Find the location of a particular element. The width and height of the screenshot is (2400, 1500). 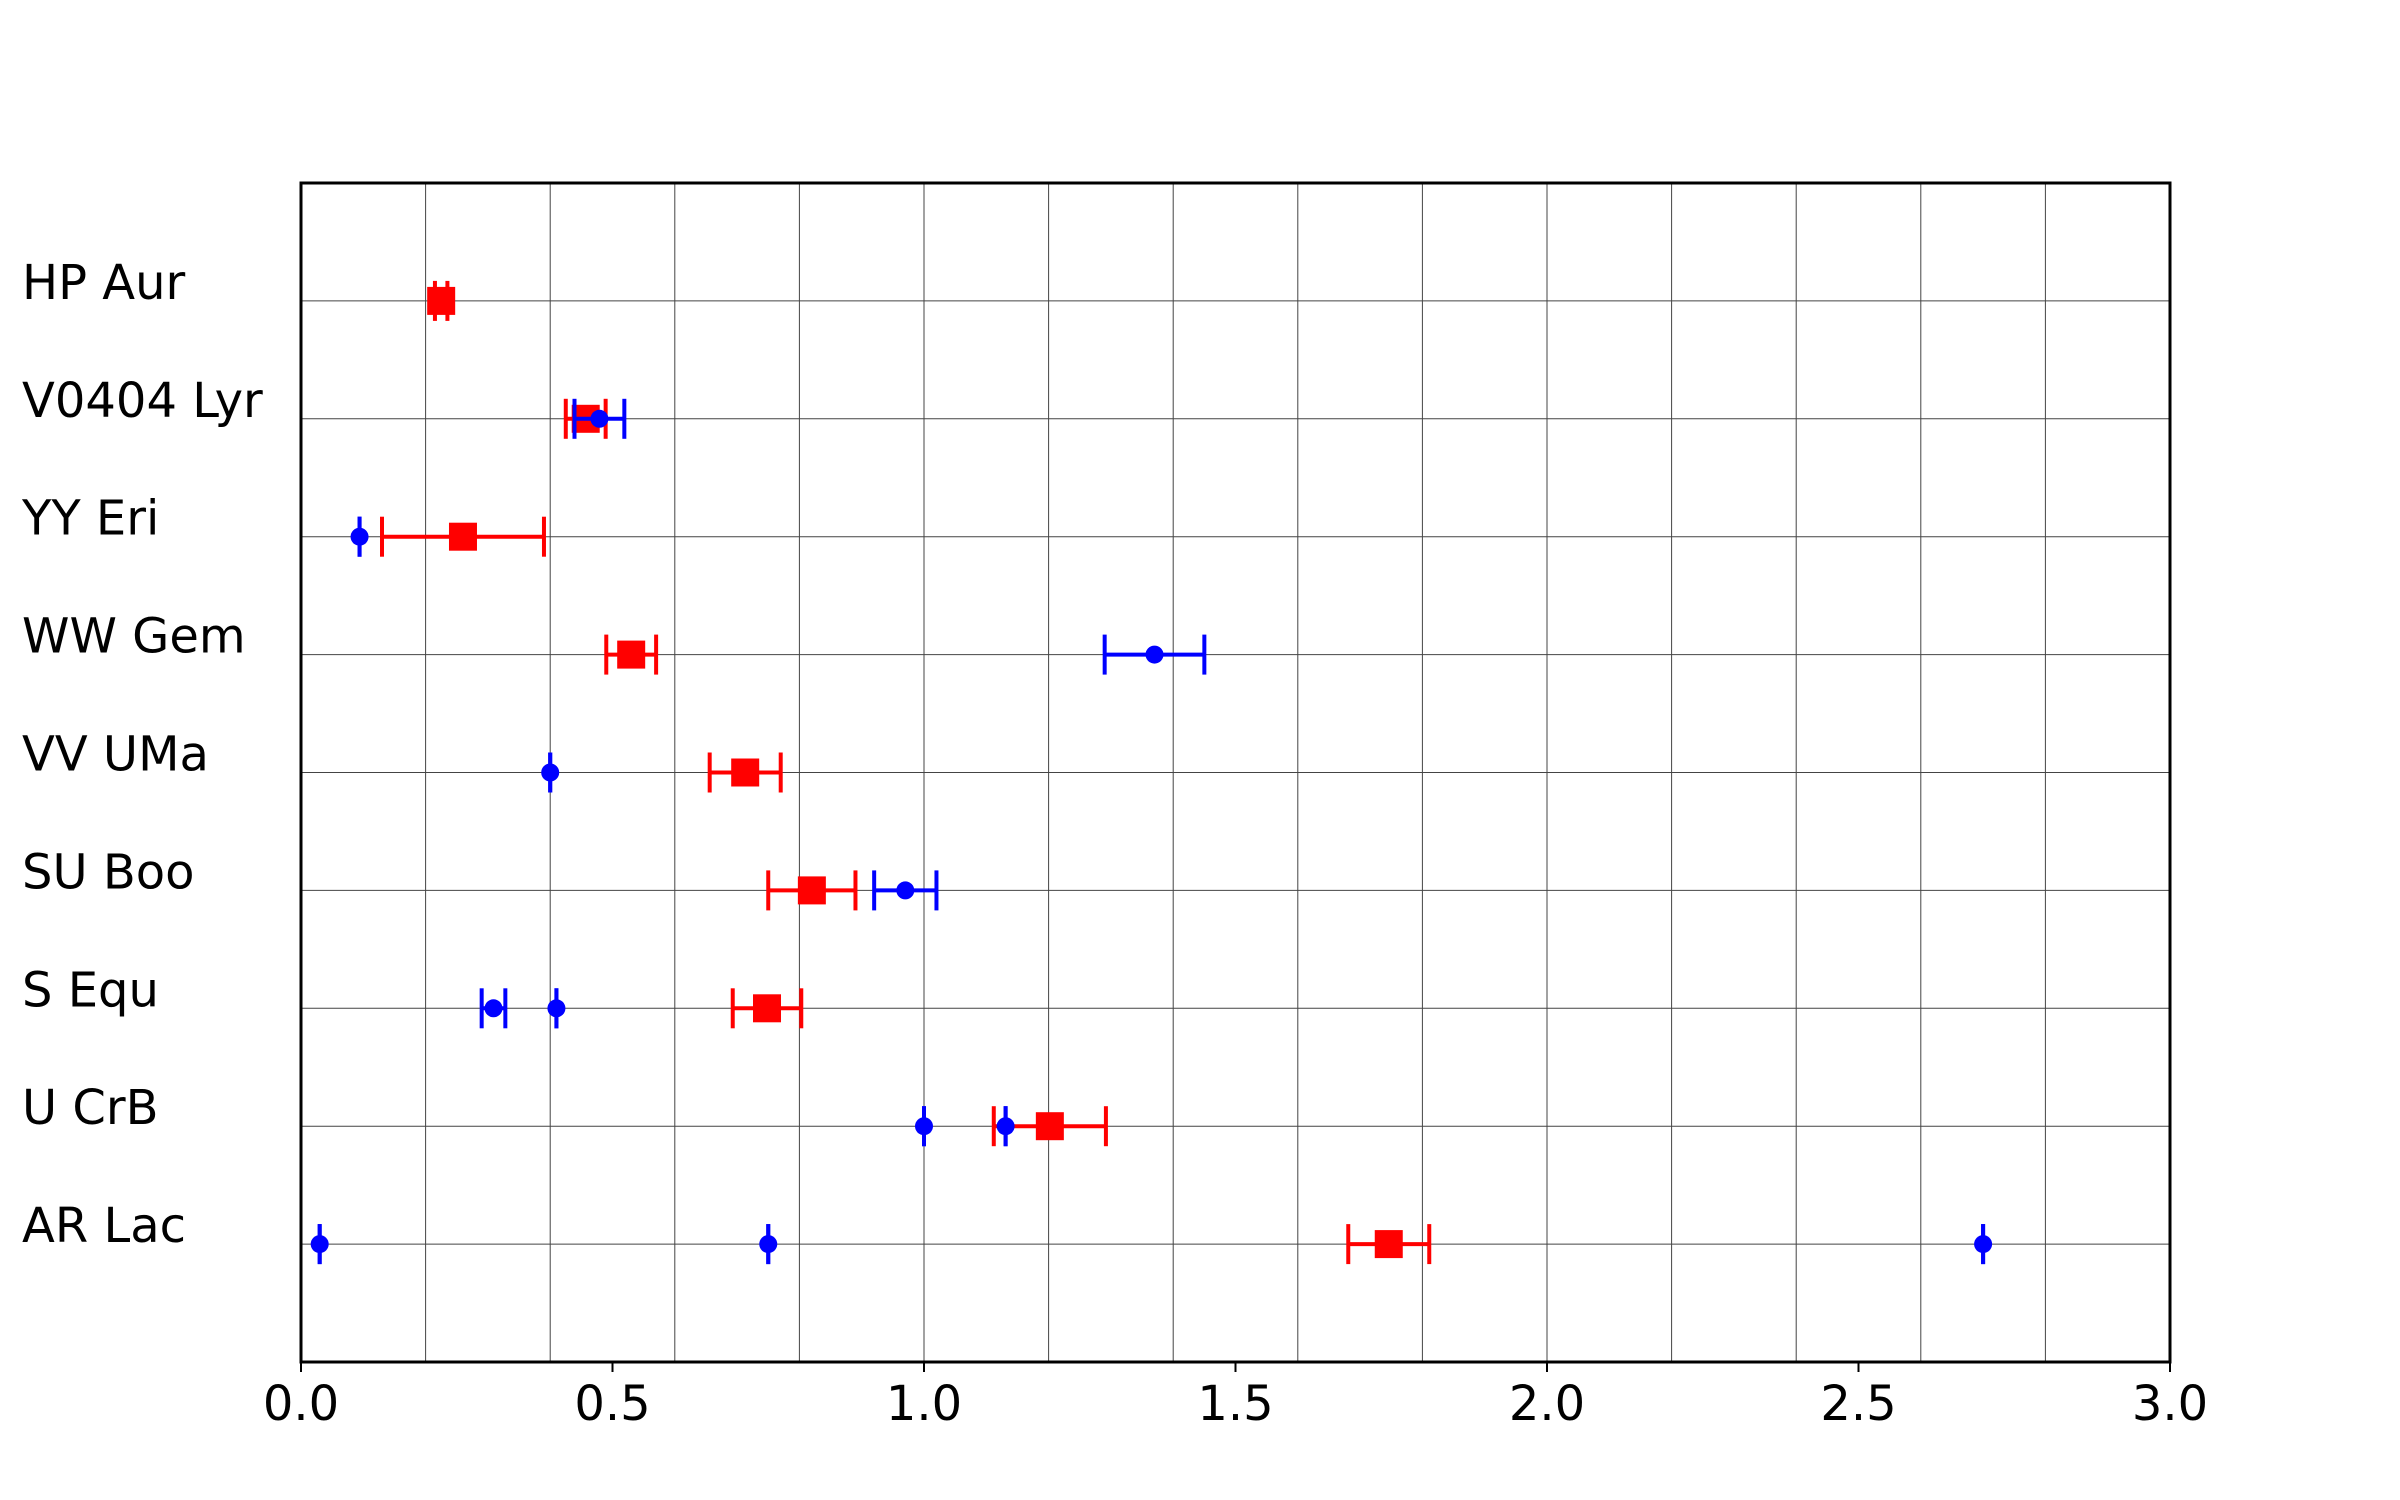

y-tick-label: VV UMa is located at coordinates (115, 755).